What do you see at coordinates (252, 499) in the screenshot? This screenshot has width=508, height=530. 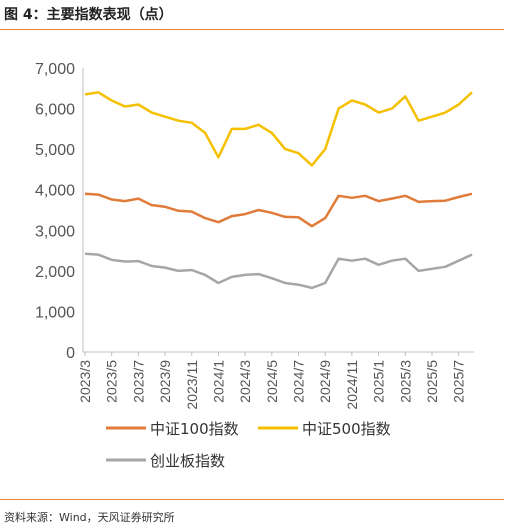 I see `bottom-divider` at bounding box center [252, 499].